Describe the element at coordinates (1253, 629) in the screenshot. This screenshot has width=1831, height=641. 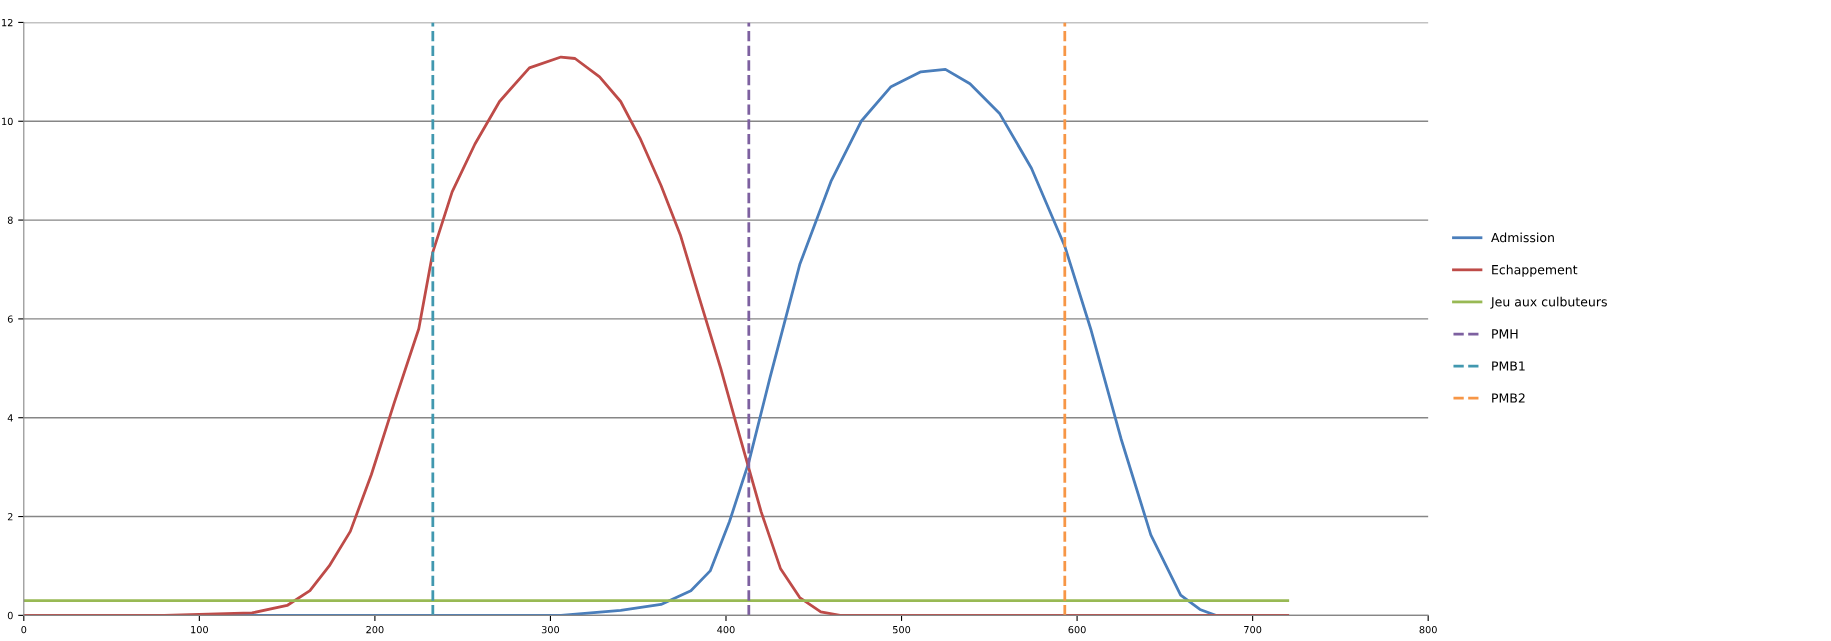
I see `x-tick-label: 700` at that location.